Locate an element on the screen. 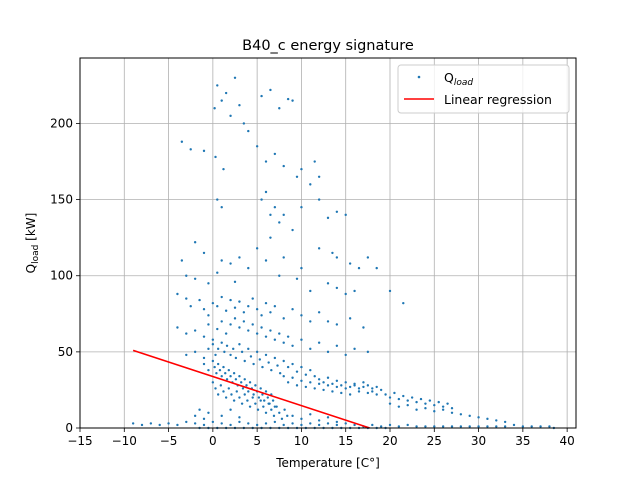  legend-label-qload-main: Q is located at coordinates (449, 77).